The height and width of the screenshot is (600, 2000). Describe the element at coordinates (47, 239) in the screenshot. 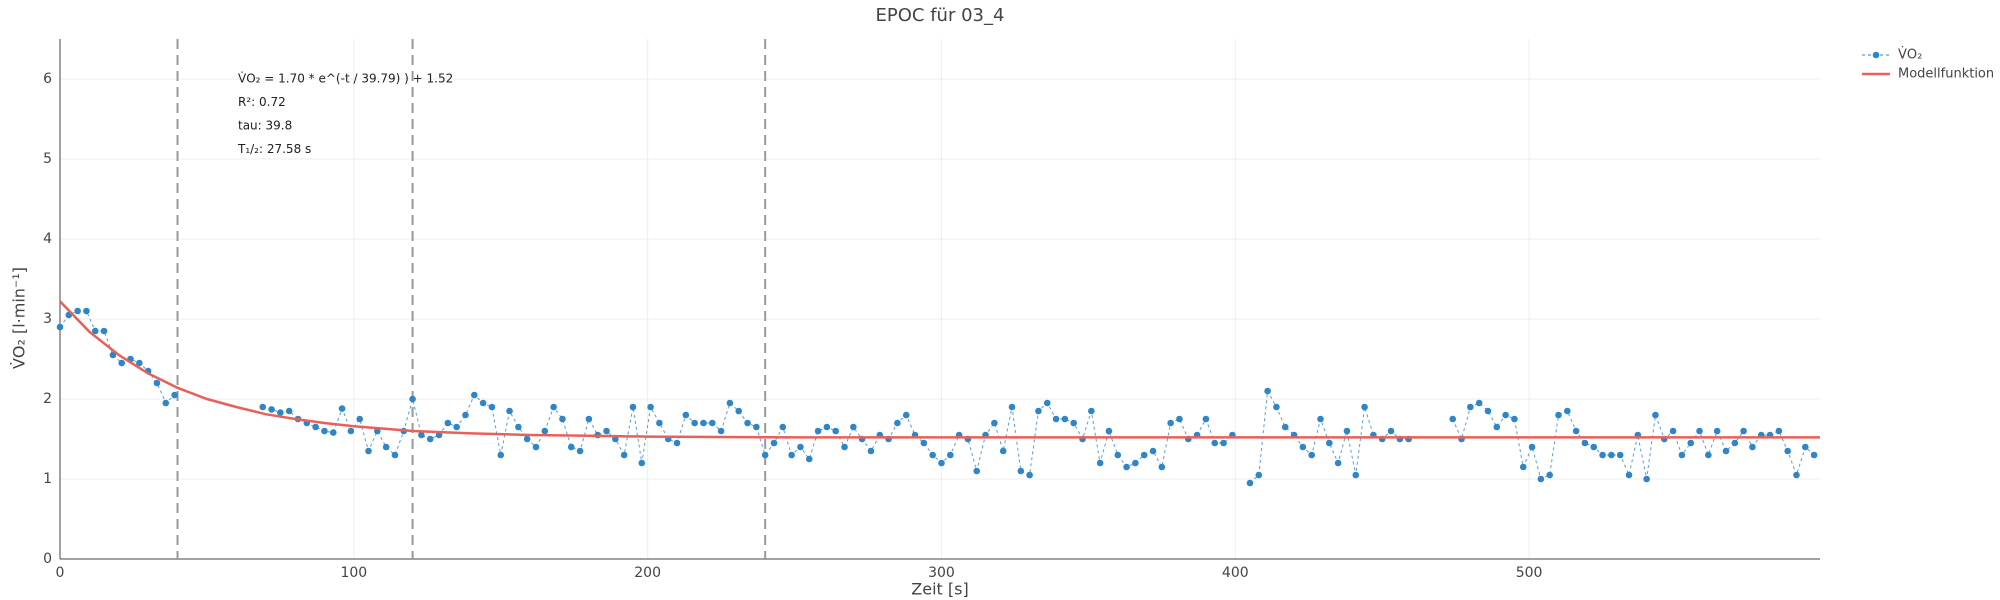

I see `y-tick-label: 4` at that location.